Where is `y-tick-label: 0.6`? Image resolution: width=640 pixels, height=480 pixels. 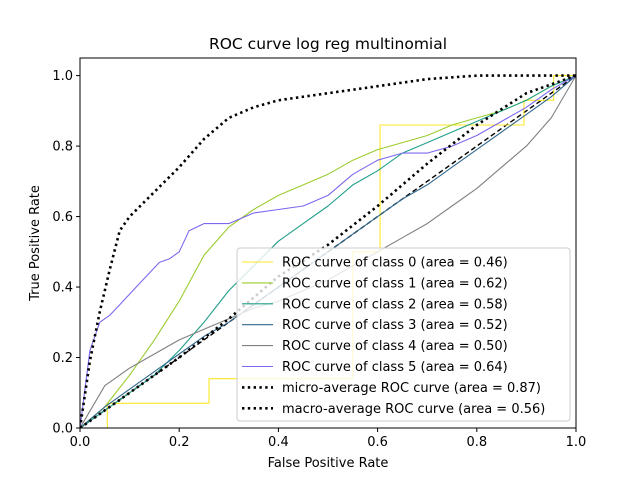 y-tick-label: 0.6 is located at coordinates (62, 217).